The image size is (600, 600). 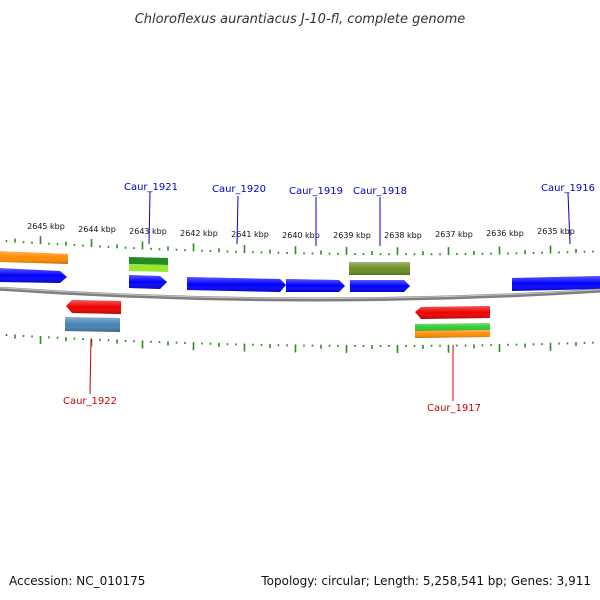 What do you see at coordinates (568, 188) in the screenshot?
I see `gene-label-caur-1916: Caur_1916` at bounding box center [568, 188].